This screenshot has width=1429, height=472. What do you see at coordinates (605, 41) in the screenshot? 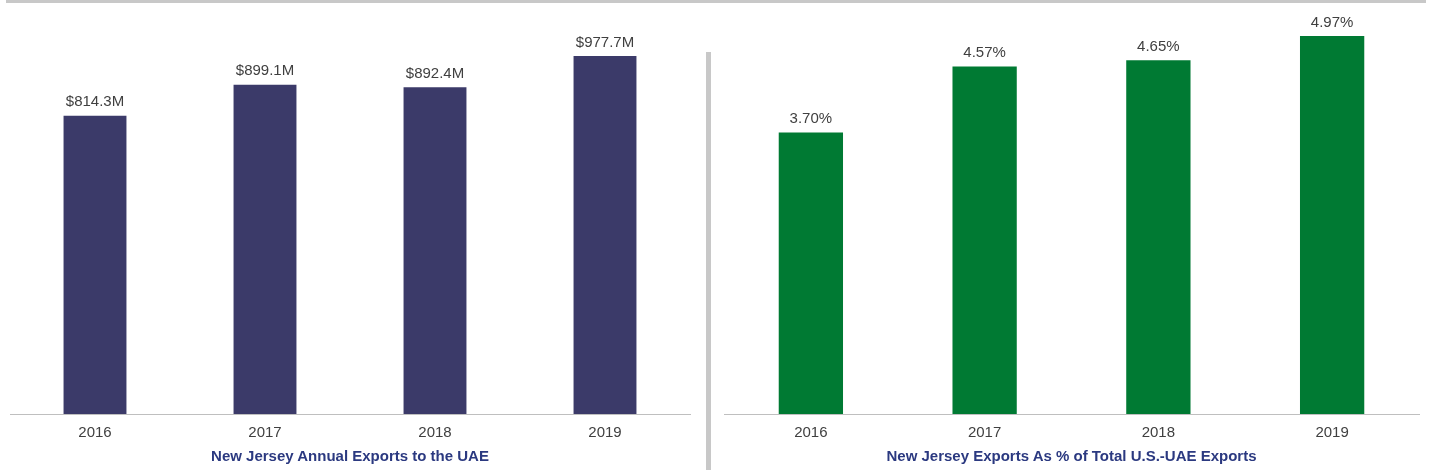
I see `data-label: $977.7M` at bounding box center [605, 41].